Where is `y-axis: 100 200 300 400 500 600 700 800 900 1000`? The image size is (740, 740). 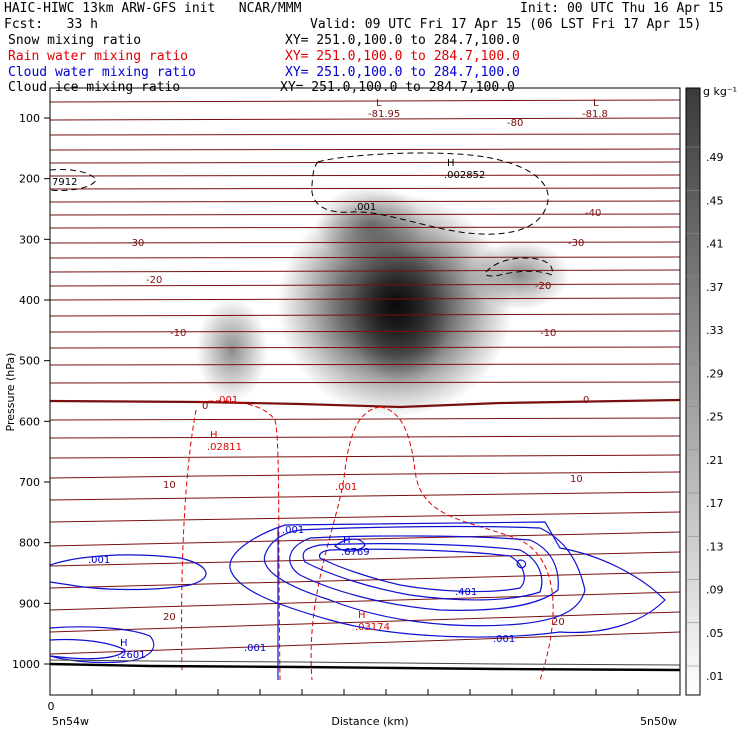
y-axis: 100 200 300 400 500 600 700 800 900 1000 is located at coordinates (31, 391).